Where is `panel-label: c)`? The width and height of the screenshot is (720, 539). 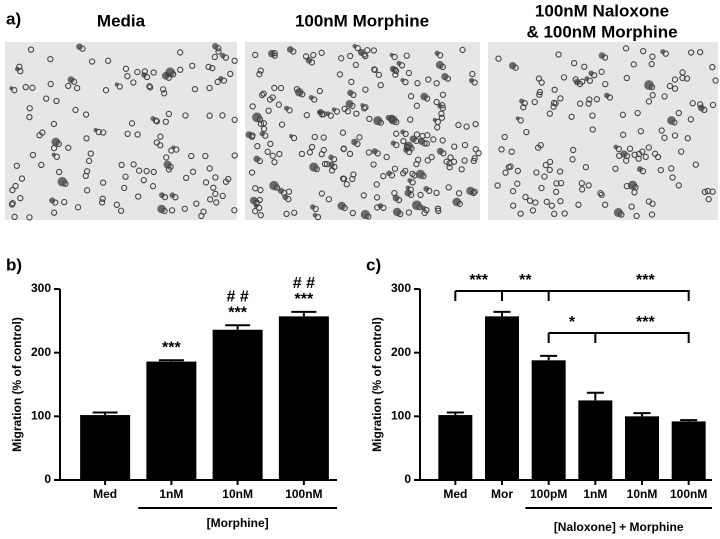 panel-label: c) is located at coordinates (373, 264).